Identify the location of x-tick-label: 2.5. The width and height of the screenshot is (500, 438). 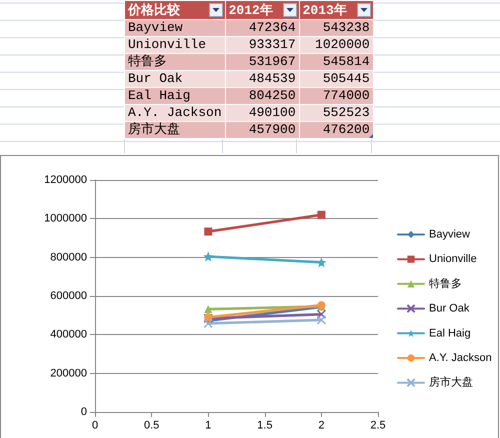
(378, 426).